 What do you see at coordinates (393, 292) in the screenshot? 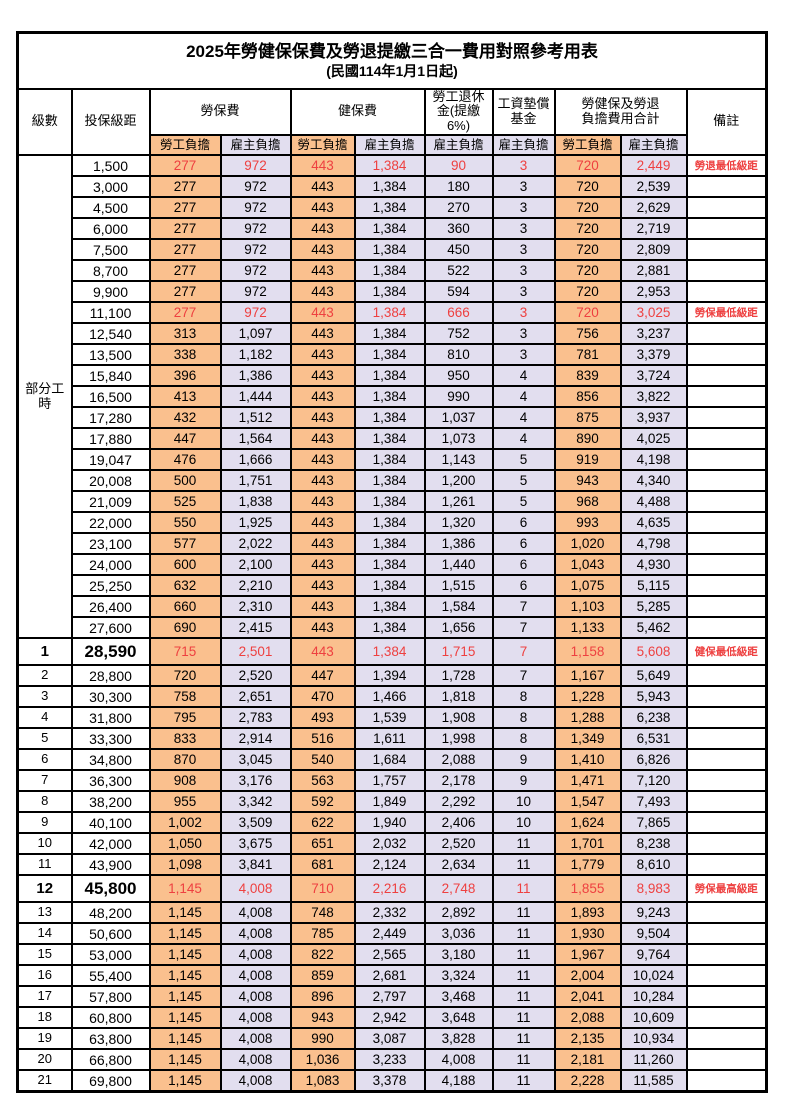
I see `table-row: 9,900 277 972 443 1,384 594 3 720 2,953` at bounding box center [393, 292].